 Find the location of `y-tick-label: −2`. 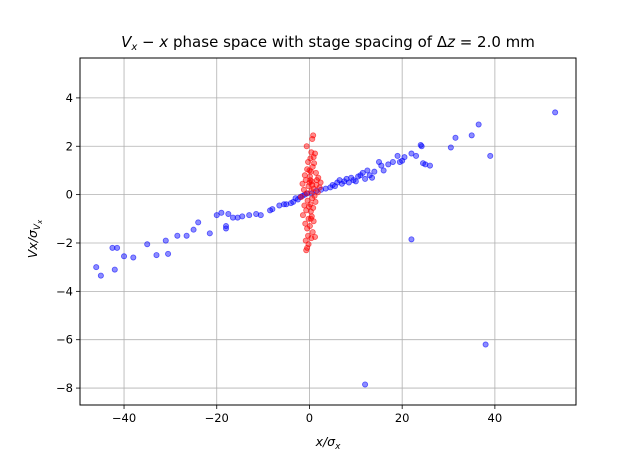

y-tick-label: −2 is located at coordinates (64, 243).